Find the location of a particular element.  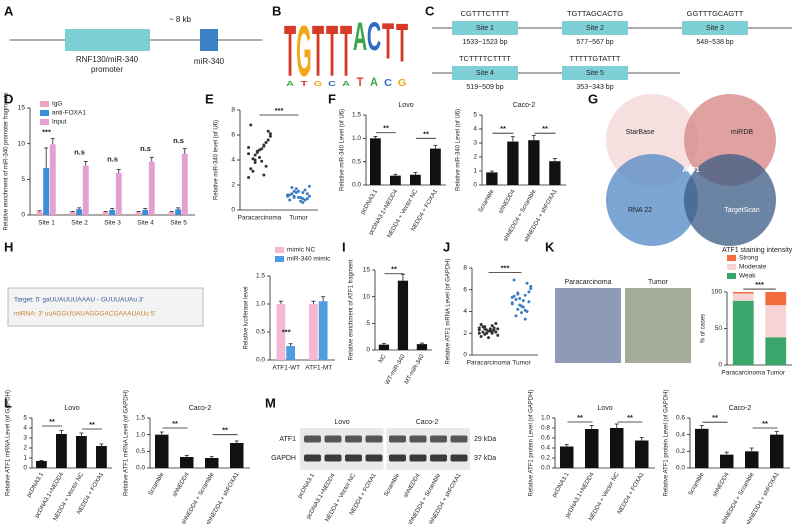

site-range: 519~509 bp is located at coordinates (484, 87).